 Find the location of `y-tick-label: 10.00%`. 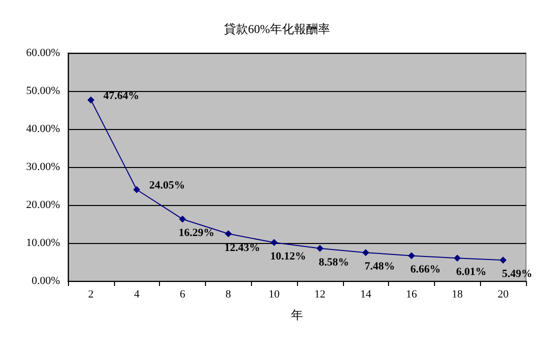

y-tick-label: 10.00% is located at coordinates (43, 243).